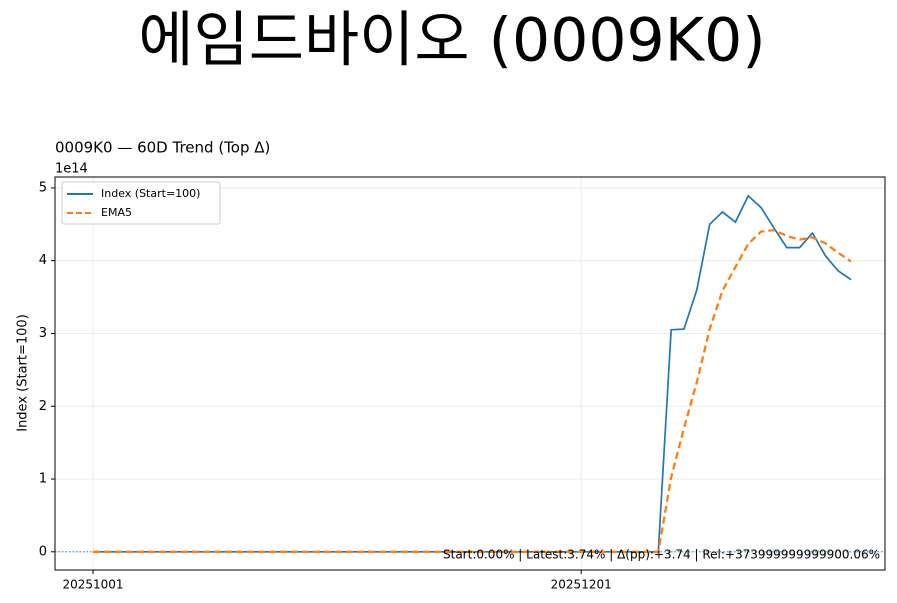 This screenshot has height=603, width=897. Describe the element at coordinates (162, 148) in the screenshot. I see `chart-title: 0009K0 — 60D Trend (Top Δ)` at that location.